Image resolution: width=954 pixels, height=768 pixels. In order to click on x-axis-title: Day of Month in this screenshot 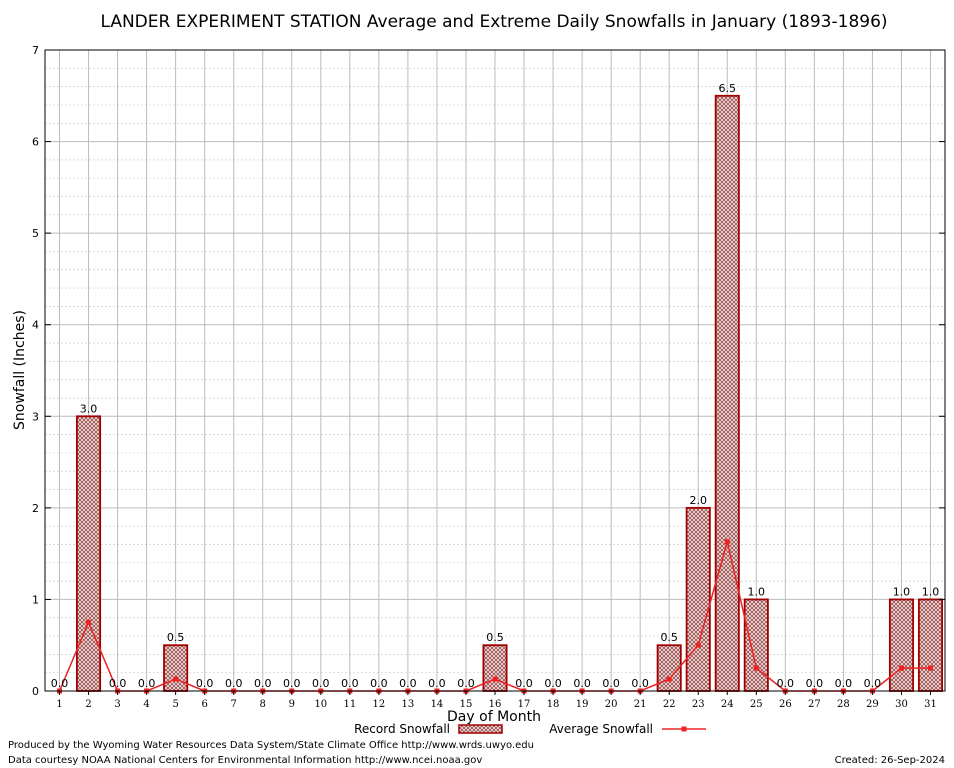, I will do `click(494, 717)`.